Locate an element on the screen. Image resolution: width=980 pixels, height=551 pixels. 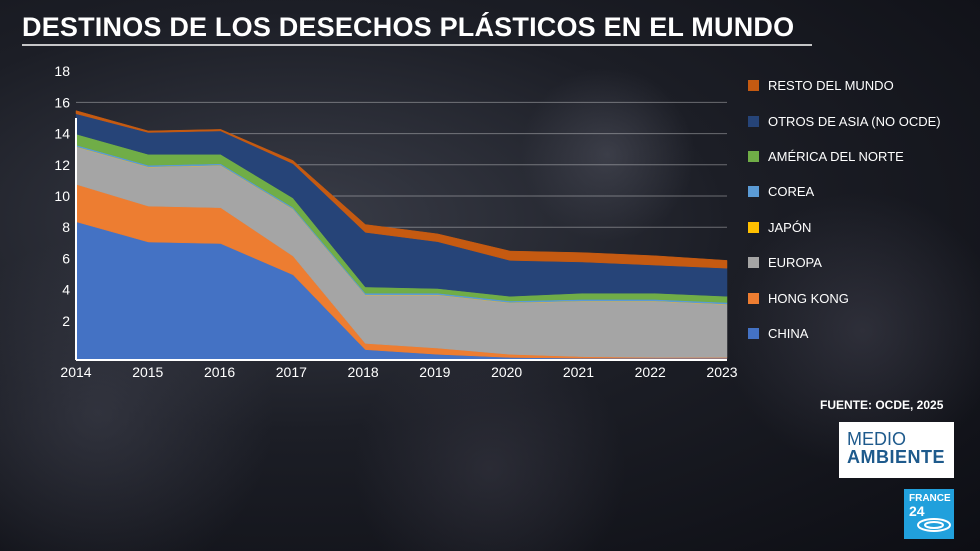
france24-logo: FRANCE 24 is located at coordinates (929, 514).